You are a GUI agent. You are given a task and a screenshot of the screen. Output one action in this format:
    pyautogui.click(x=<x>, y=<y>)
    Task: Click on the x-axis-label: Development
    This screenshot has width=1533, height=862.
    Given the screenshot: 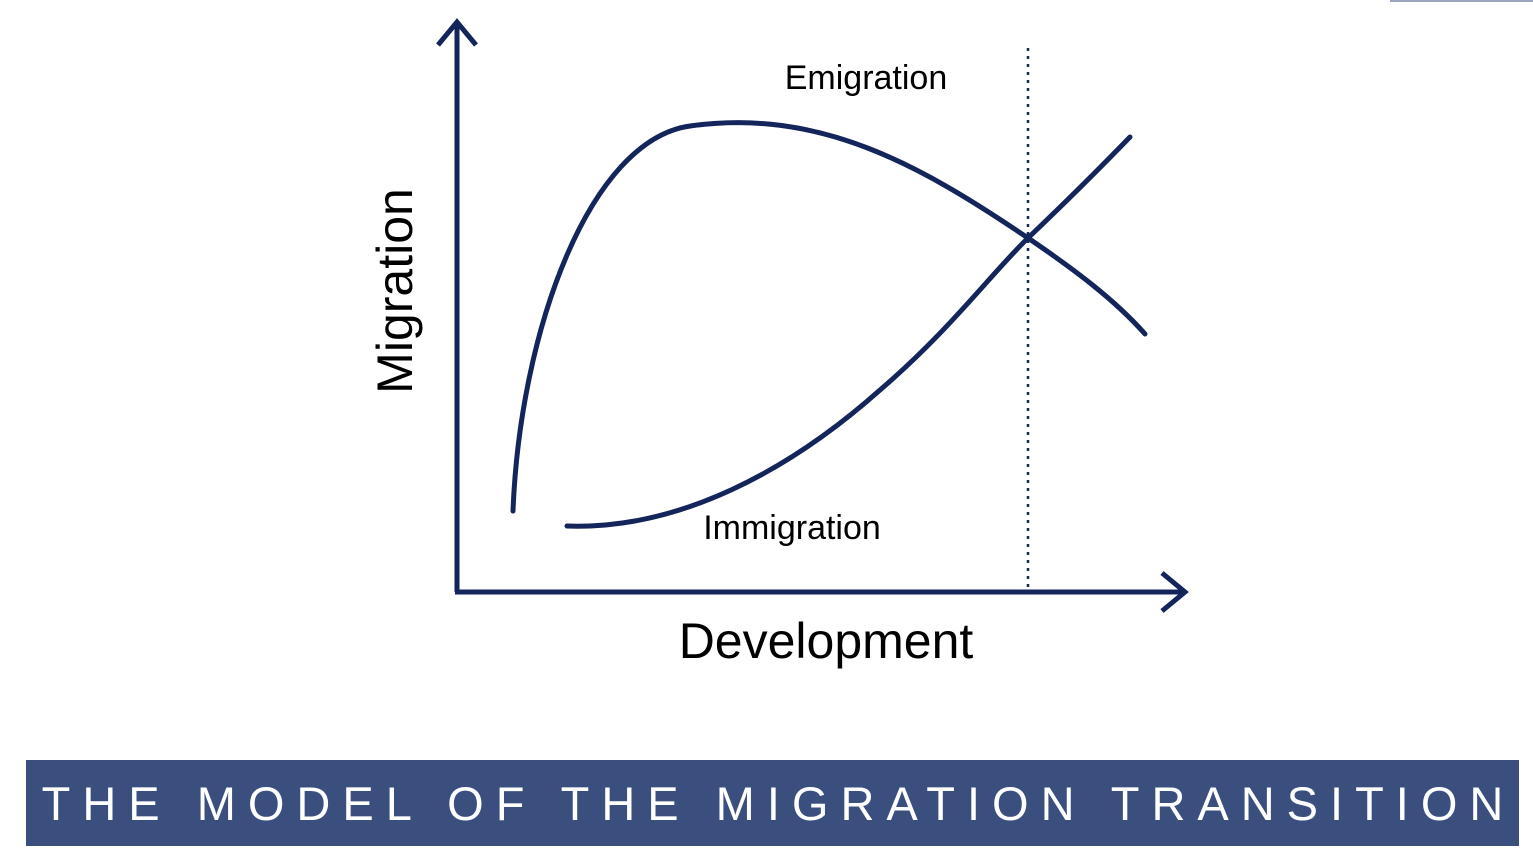 What is the action you would take?
    pyautogui.click(x=826, y=641)
    